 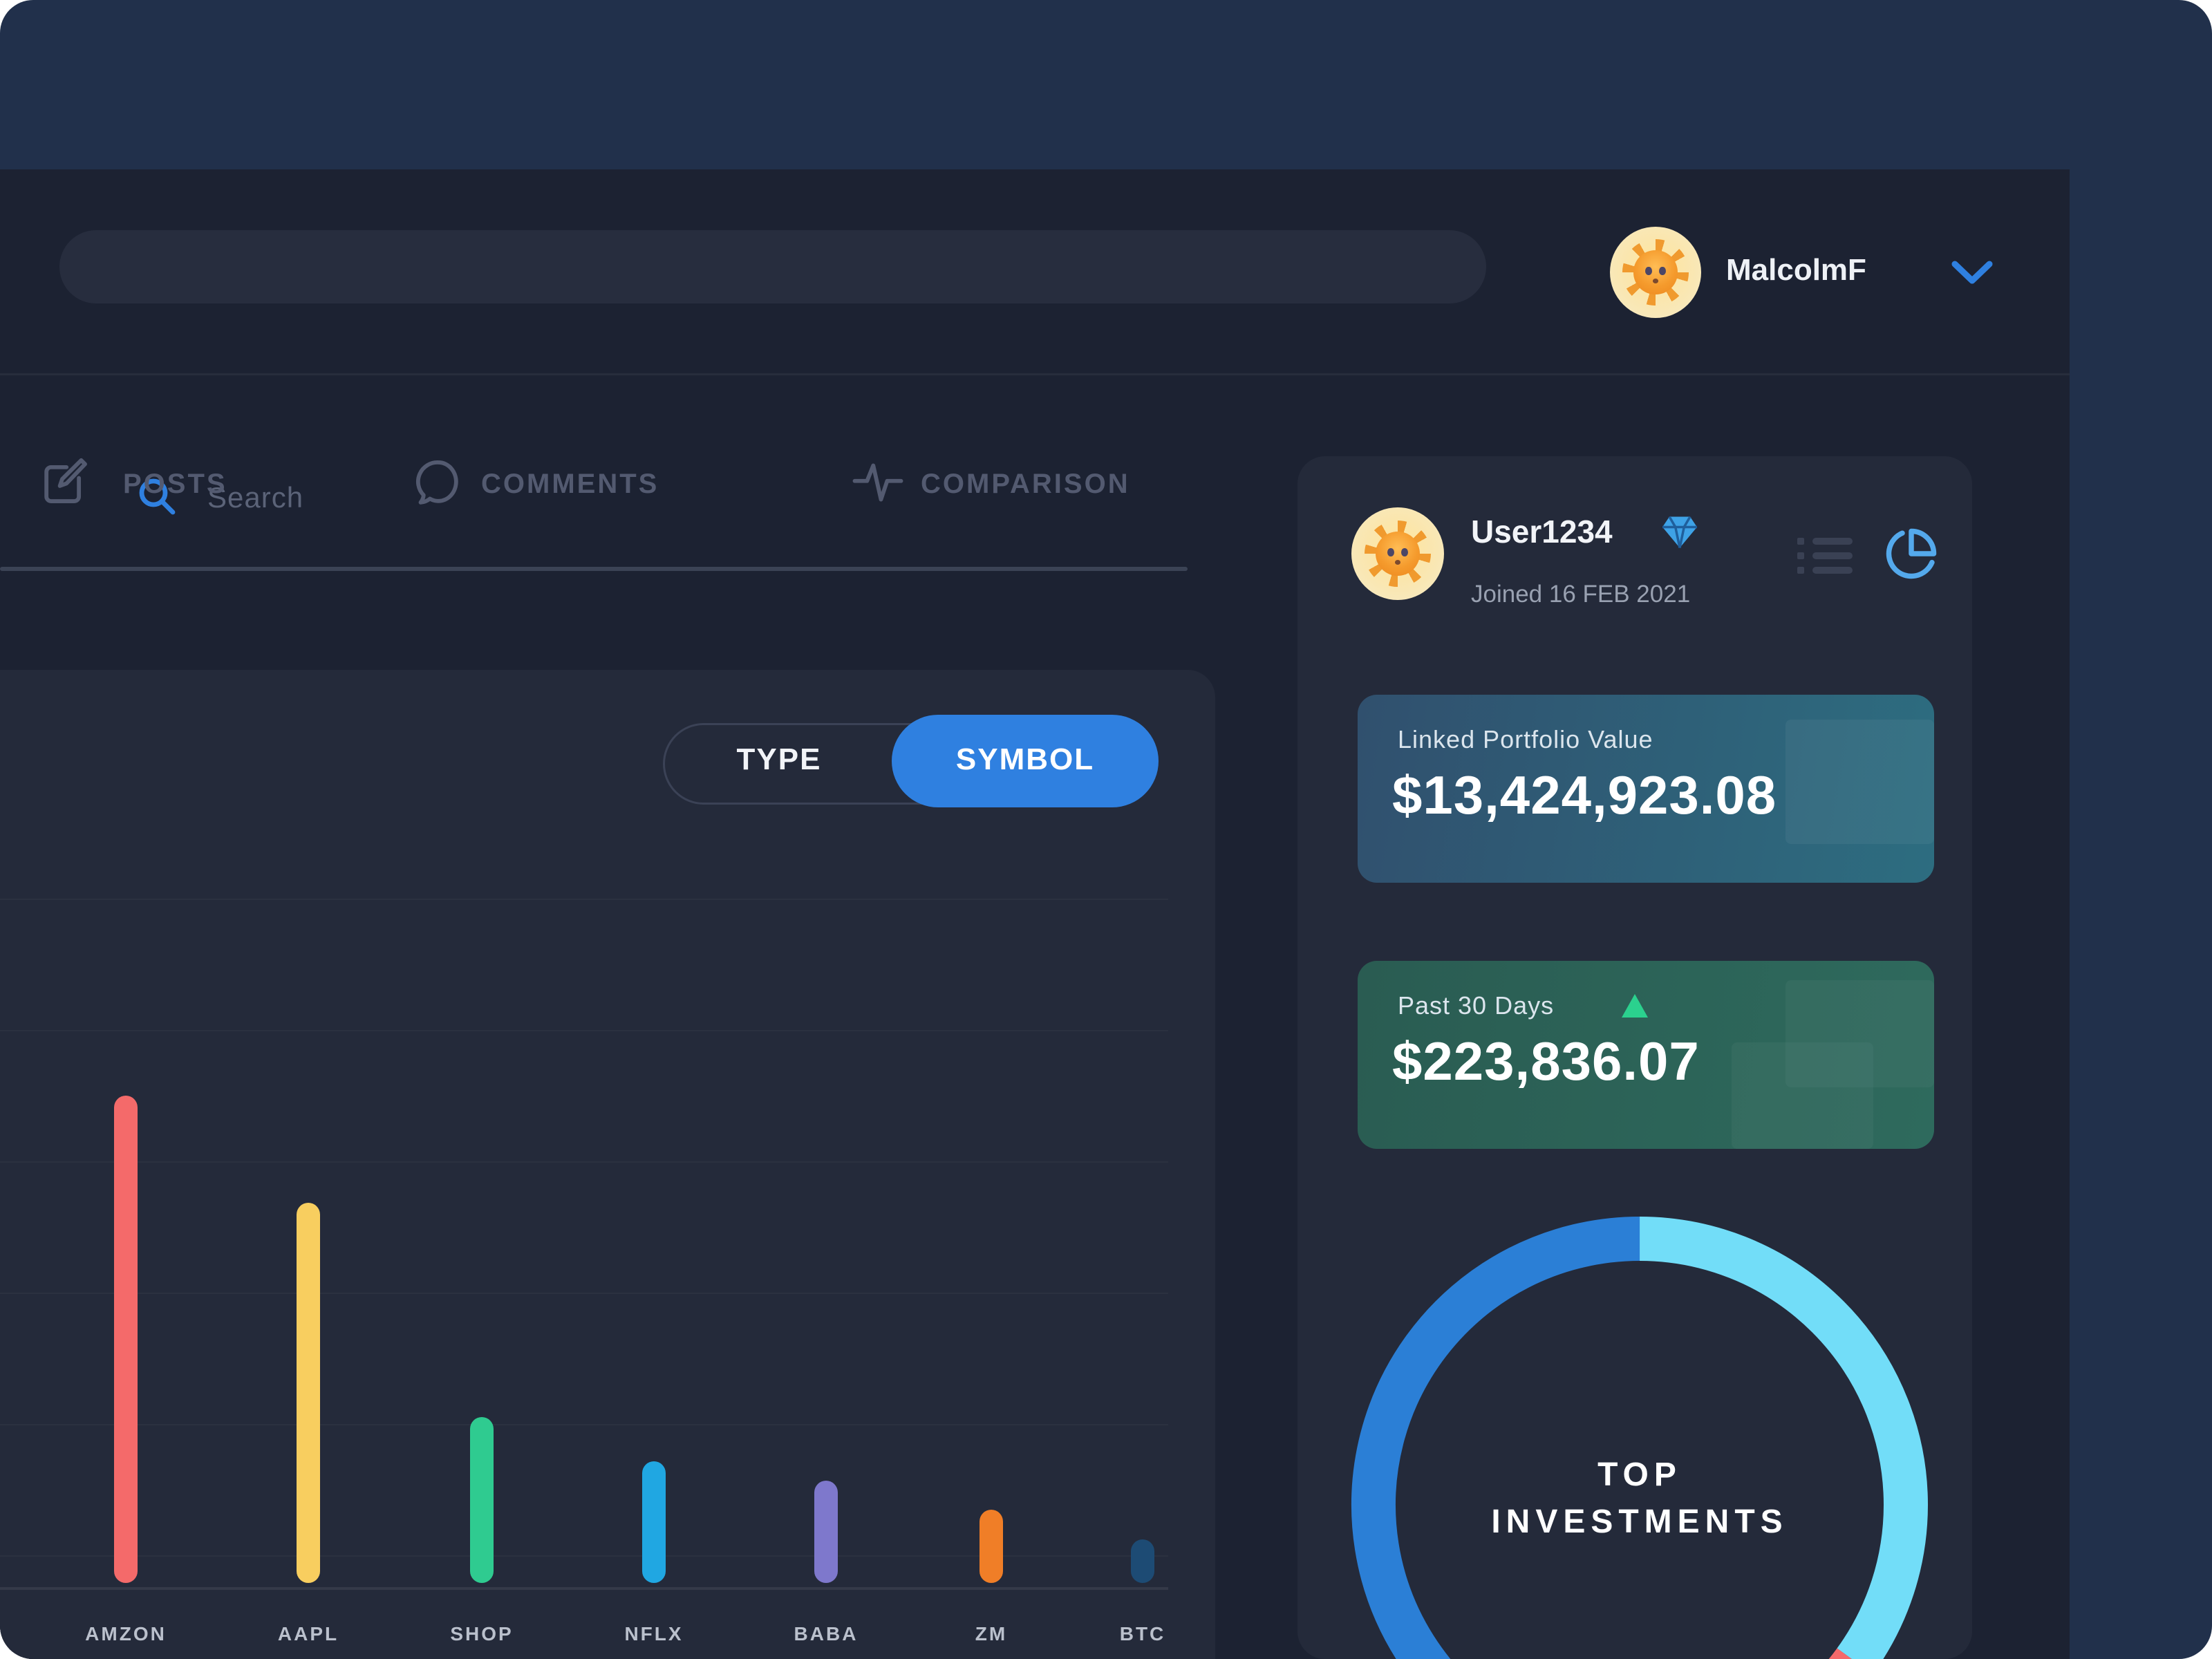 What do you see at coordinates (1680, 532) in the screenshot?
I see `diamond-badge-icon` at bounding box center [1680, 532].